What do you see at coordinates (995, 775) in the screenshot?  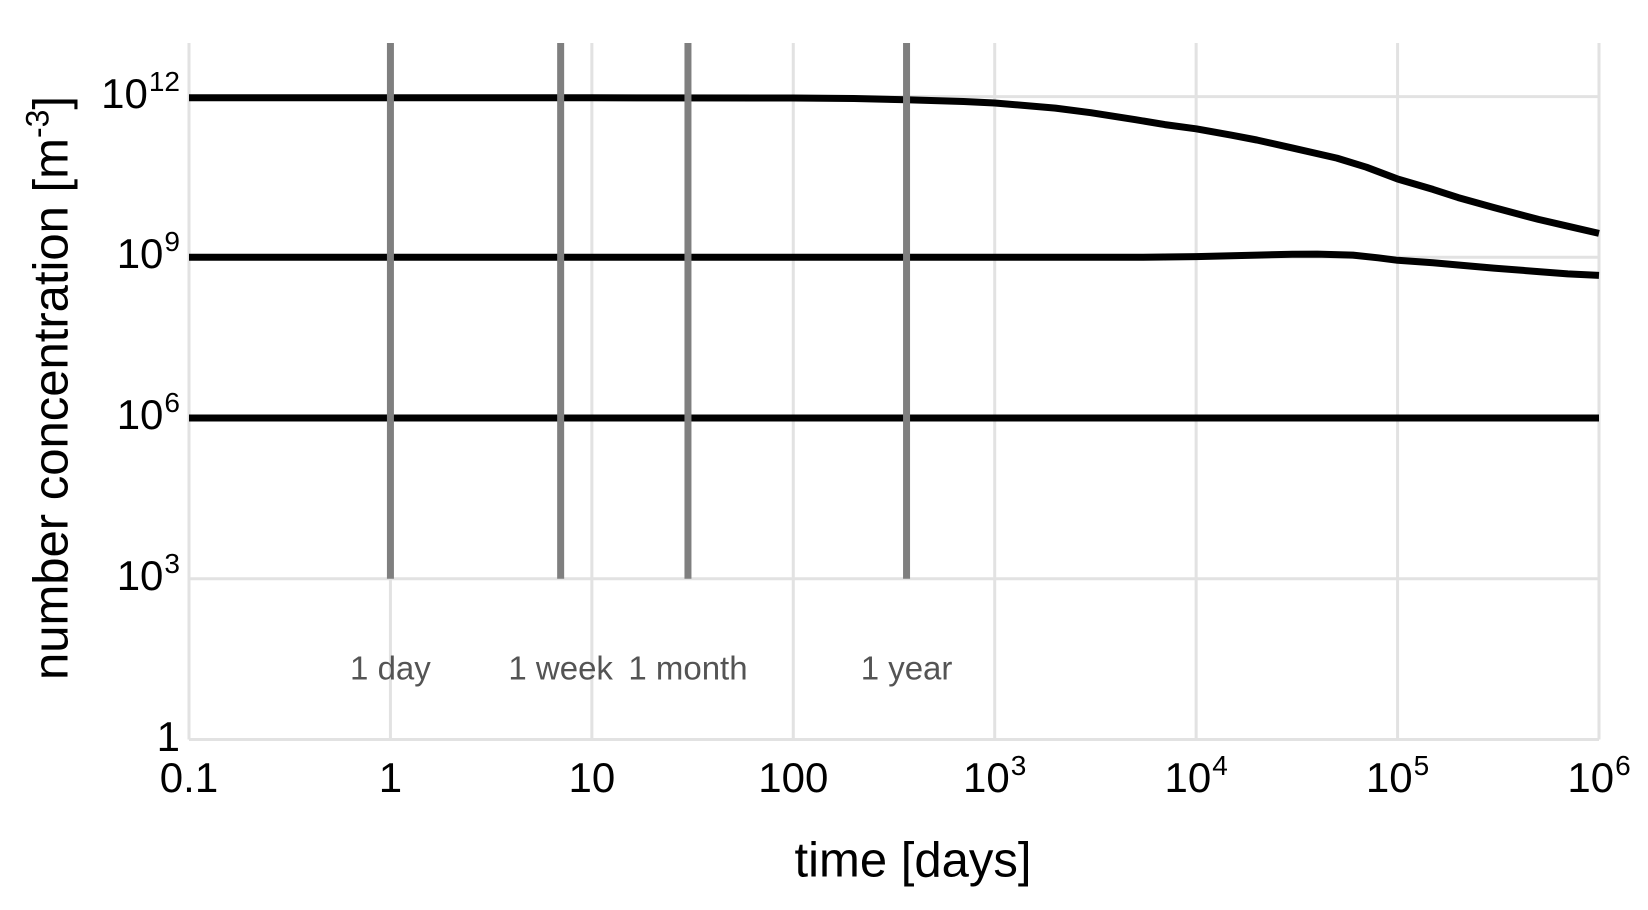 I see `x-tick-label: 10³` at bounding box center [995, 775].